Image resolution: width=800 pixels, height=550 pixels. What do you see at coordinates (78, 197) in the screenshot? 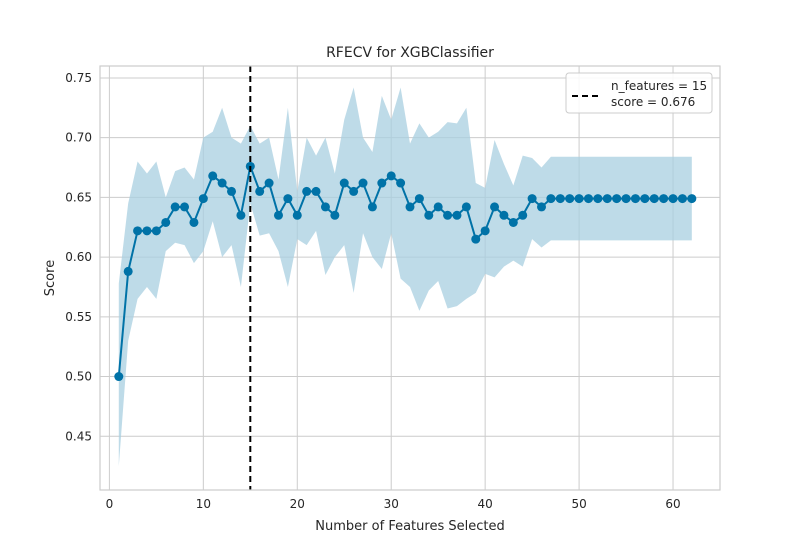
I see `y-tick-label: 0.65` at bounding box center [78, 197].